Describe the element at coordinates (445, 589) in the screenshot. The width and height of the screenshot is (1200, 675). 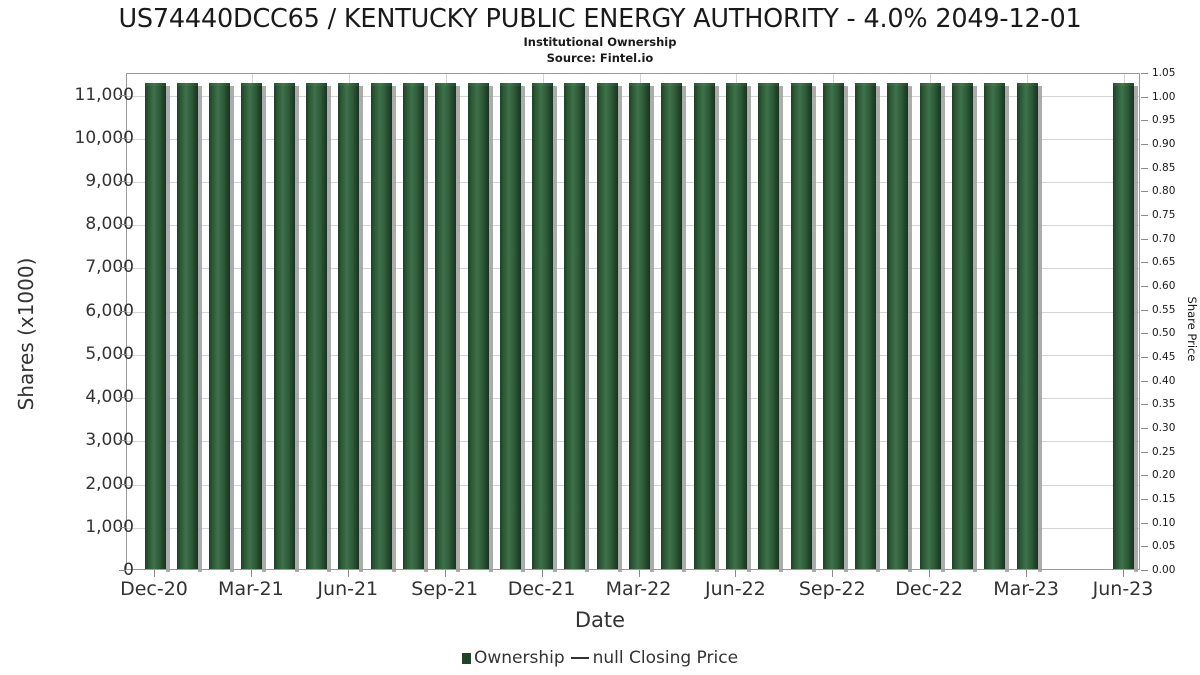
I see `x-axis-tick-label: Sep-21` at that location.